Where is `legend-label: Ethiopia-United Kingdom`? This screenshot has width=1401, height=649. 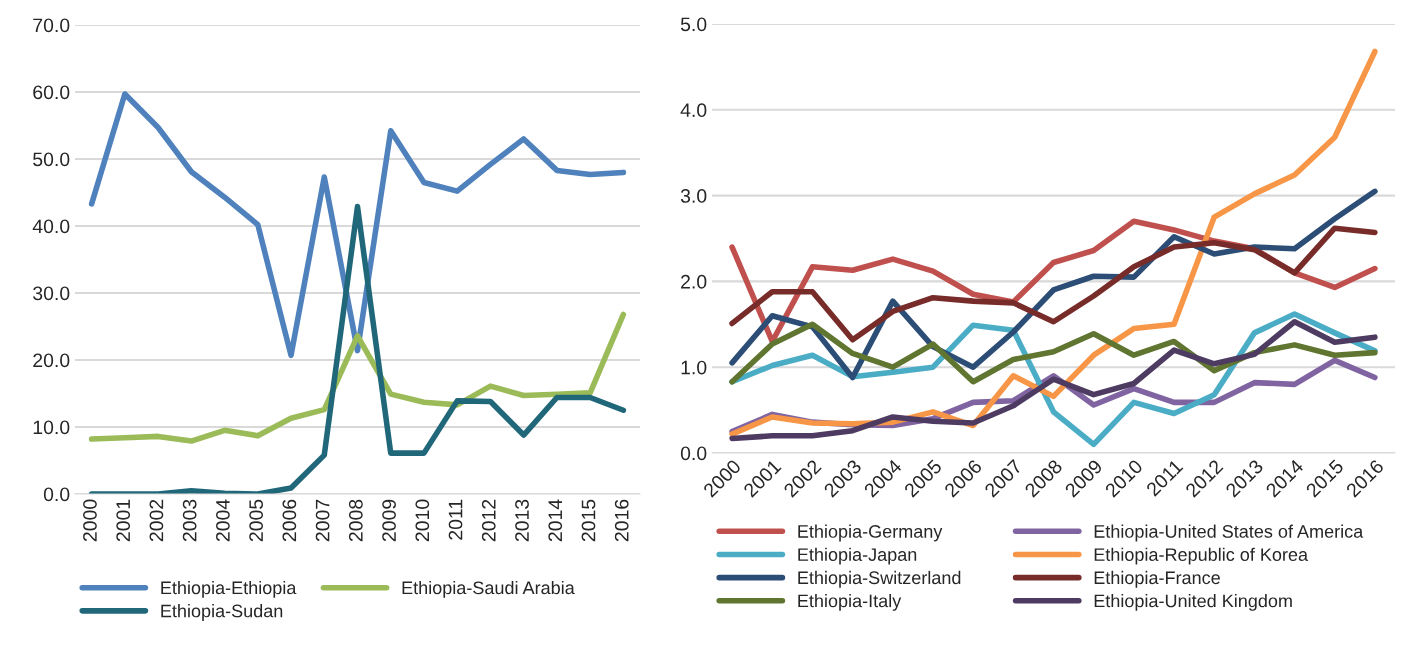
legend-label: Ethiopia-United Kingdom is located at coordinates (1193, 602).